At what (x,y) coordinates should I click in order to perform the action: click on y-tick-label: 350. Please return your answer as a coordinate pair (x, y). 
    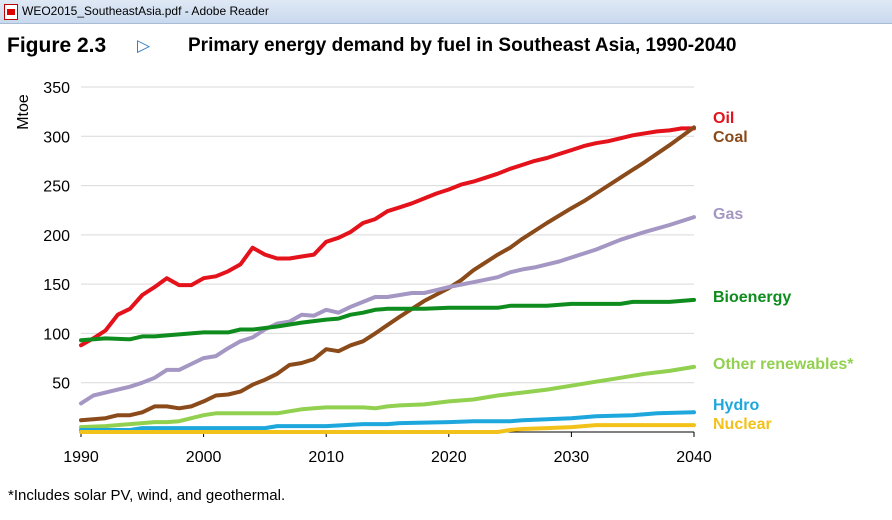
    Looking at the image, I should click on (56, 88).